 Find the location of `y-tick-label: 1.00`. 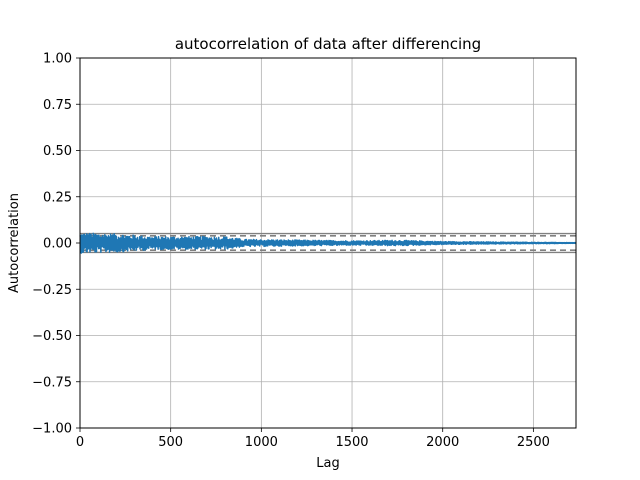

y-tick-label: 1.00 is located at coordinates (57, 59).